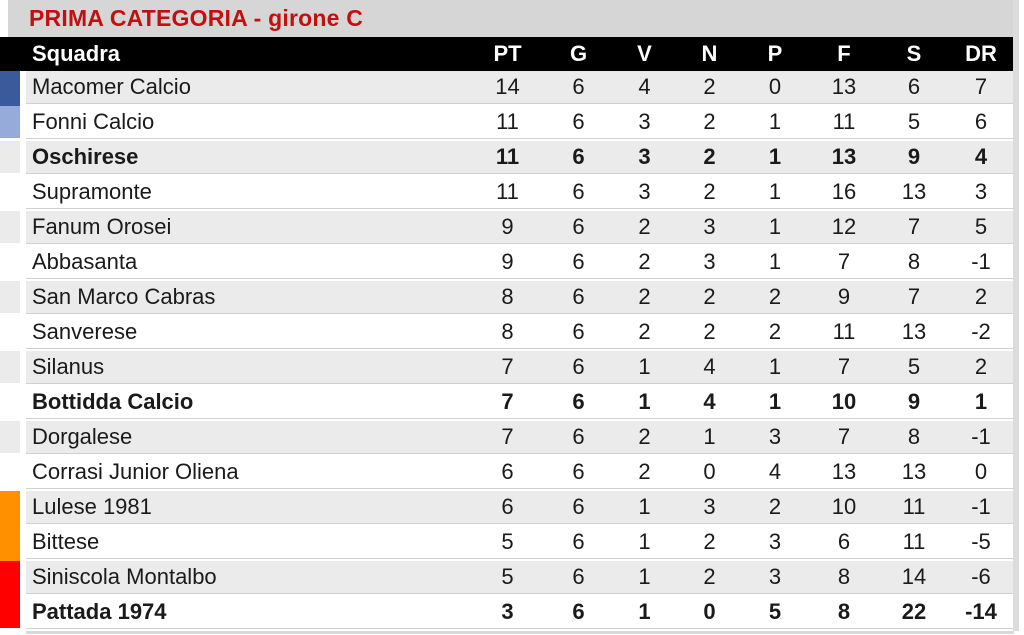 The height and width of the screenshot is (635, 1024). Describe the element at coordinates (981, 576) in the screenshot. I see `stat-cell-dr: -6` at that location.